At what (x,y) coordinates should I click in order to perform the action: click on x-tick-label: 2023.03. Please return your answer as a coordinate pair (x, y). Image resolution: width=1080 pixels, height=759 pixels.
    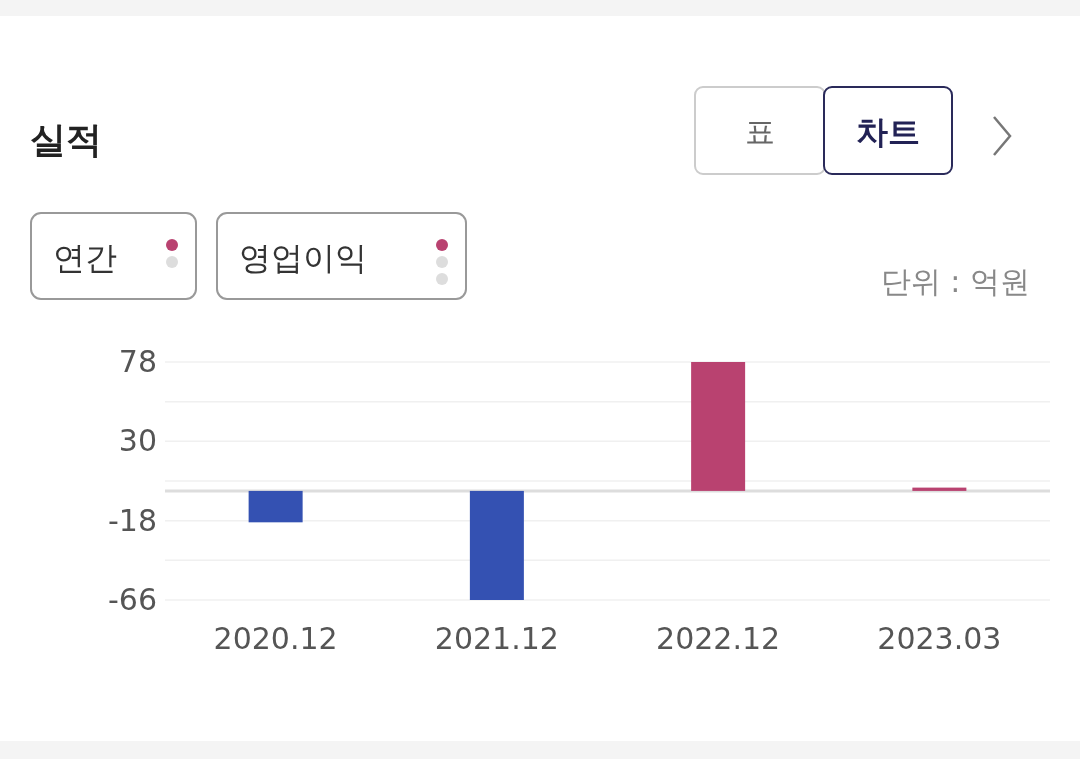
    Looking at the image, I should click on (939, 638).